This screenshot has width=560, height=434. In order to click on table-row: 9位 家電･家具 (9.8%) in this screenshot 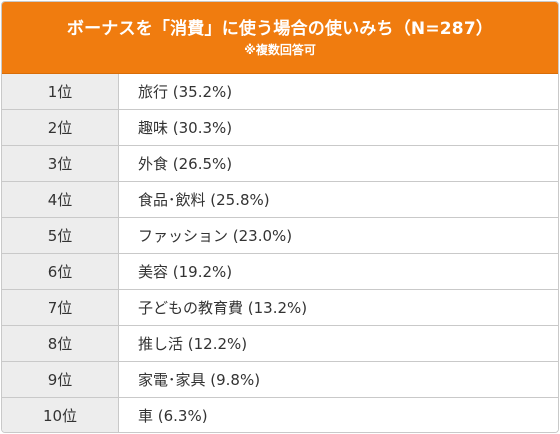, I will do `click(280, 380)`.